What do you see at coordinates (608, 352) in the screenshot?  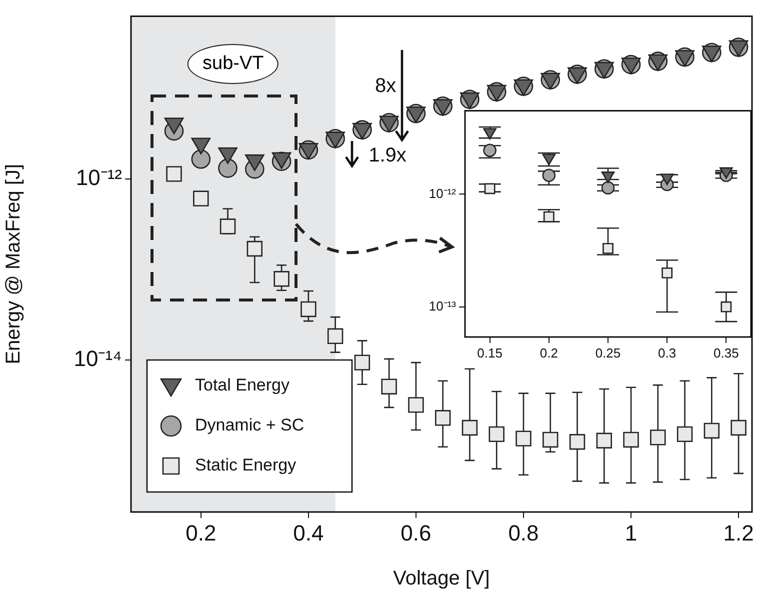 I see `x-tick-label: 0.25` at bounding box center [608, 352].